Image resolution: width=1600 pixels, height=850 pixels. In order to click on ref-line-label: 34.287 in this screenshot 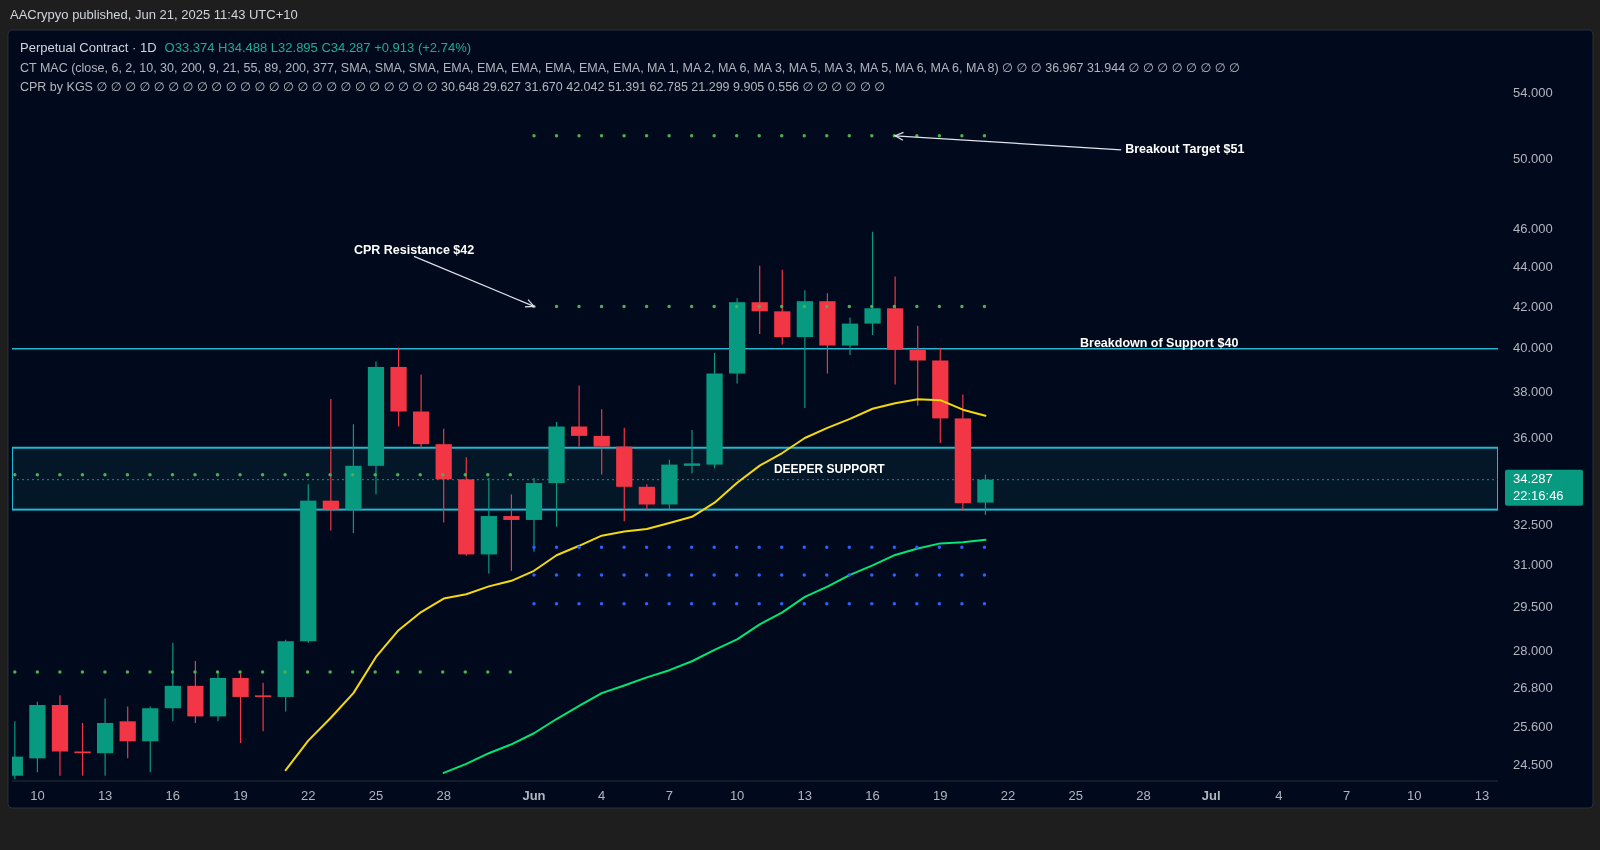, I will do `click(1533, 479)`.